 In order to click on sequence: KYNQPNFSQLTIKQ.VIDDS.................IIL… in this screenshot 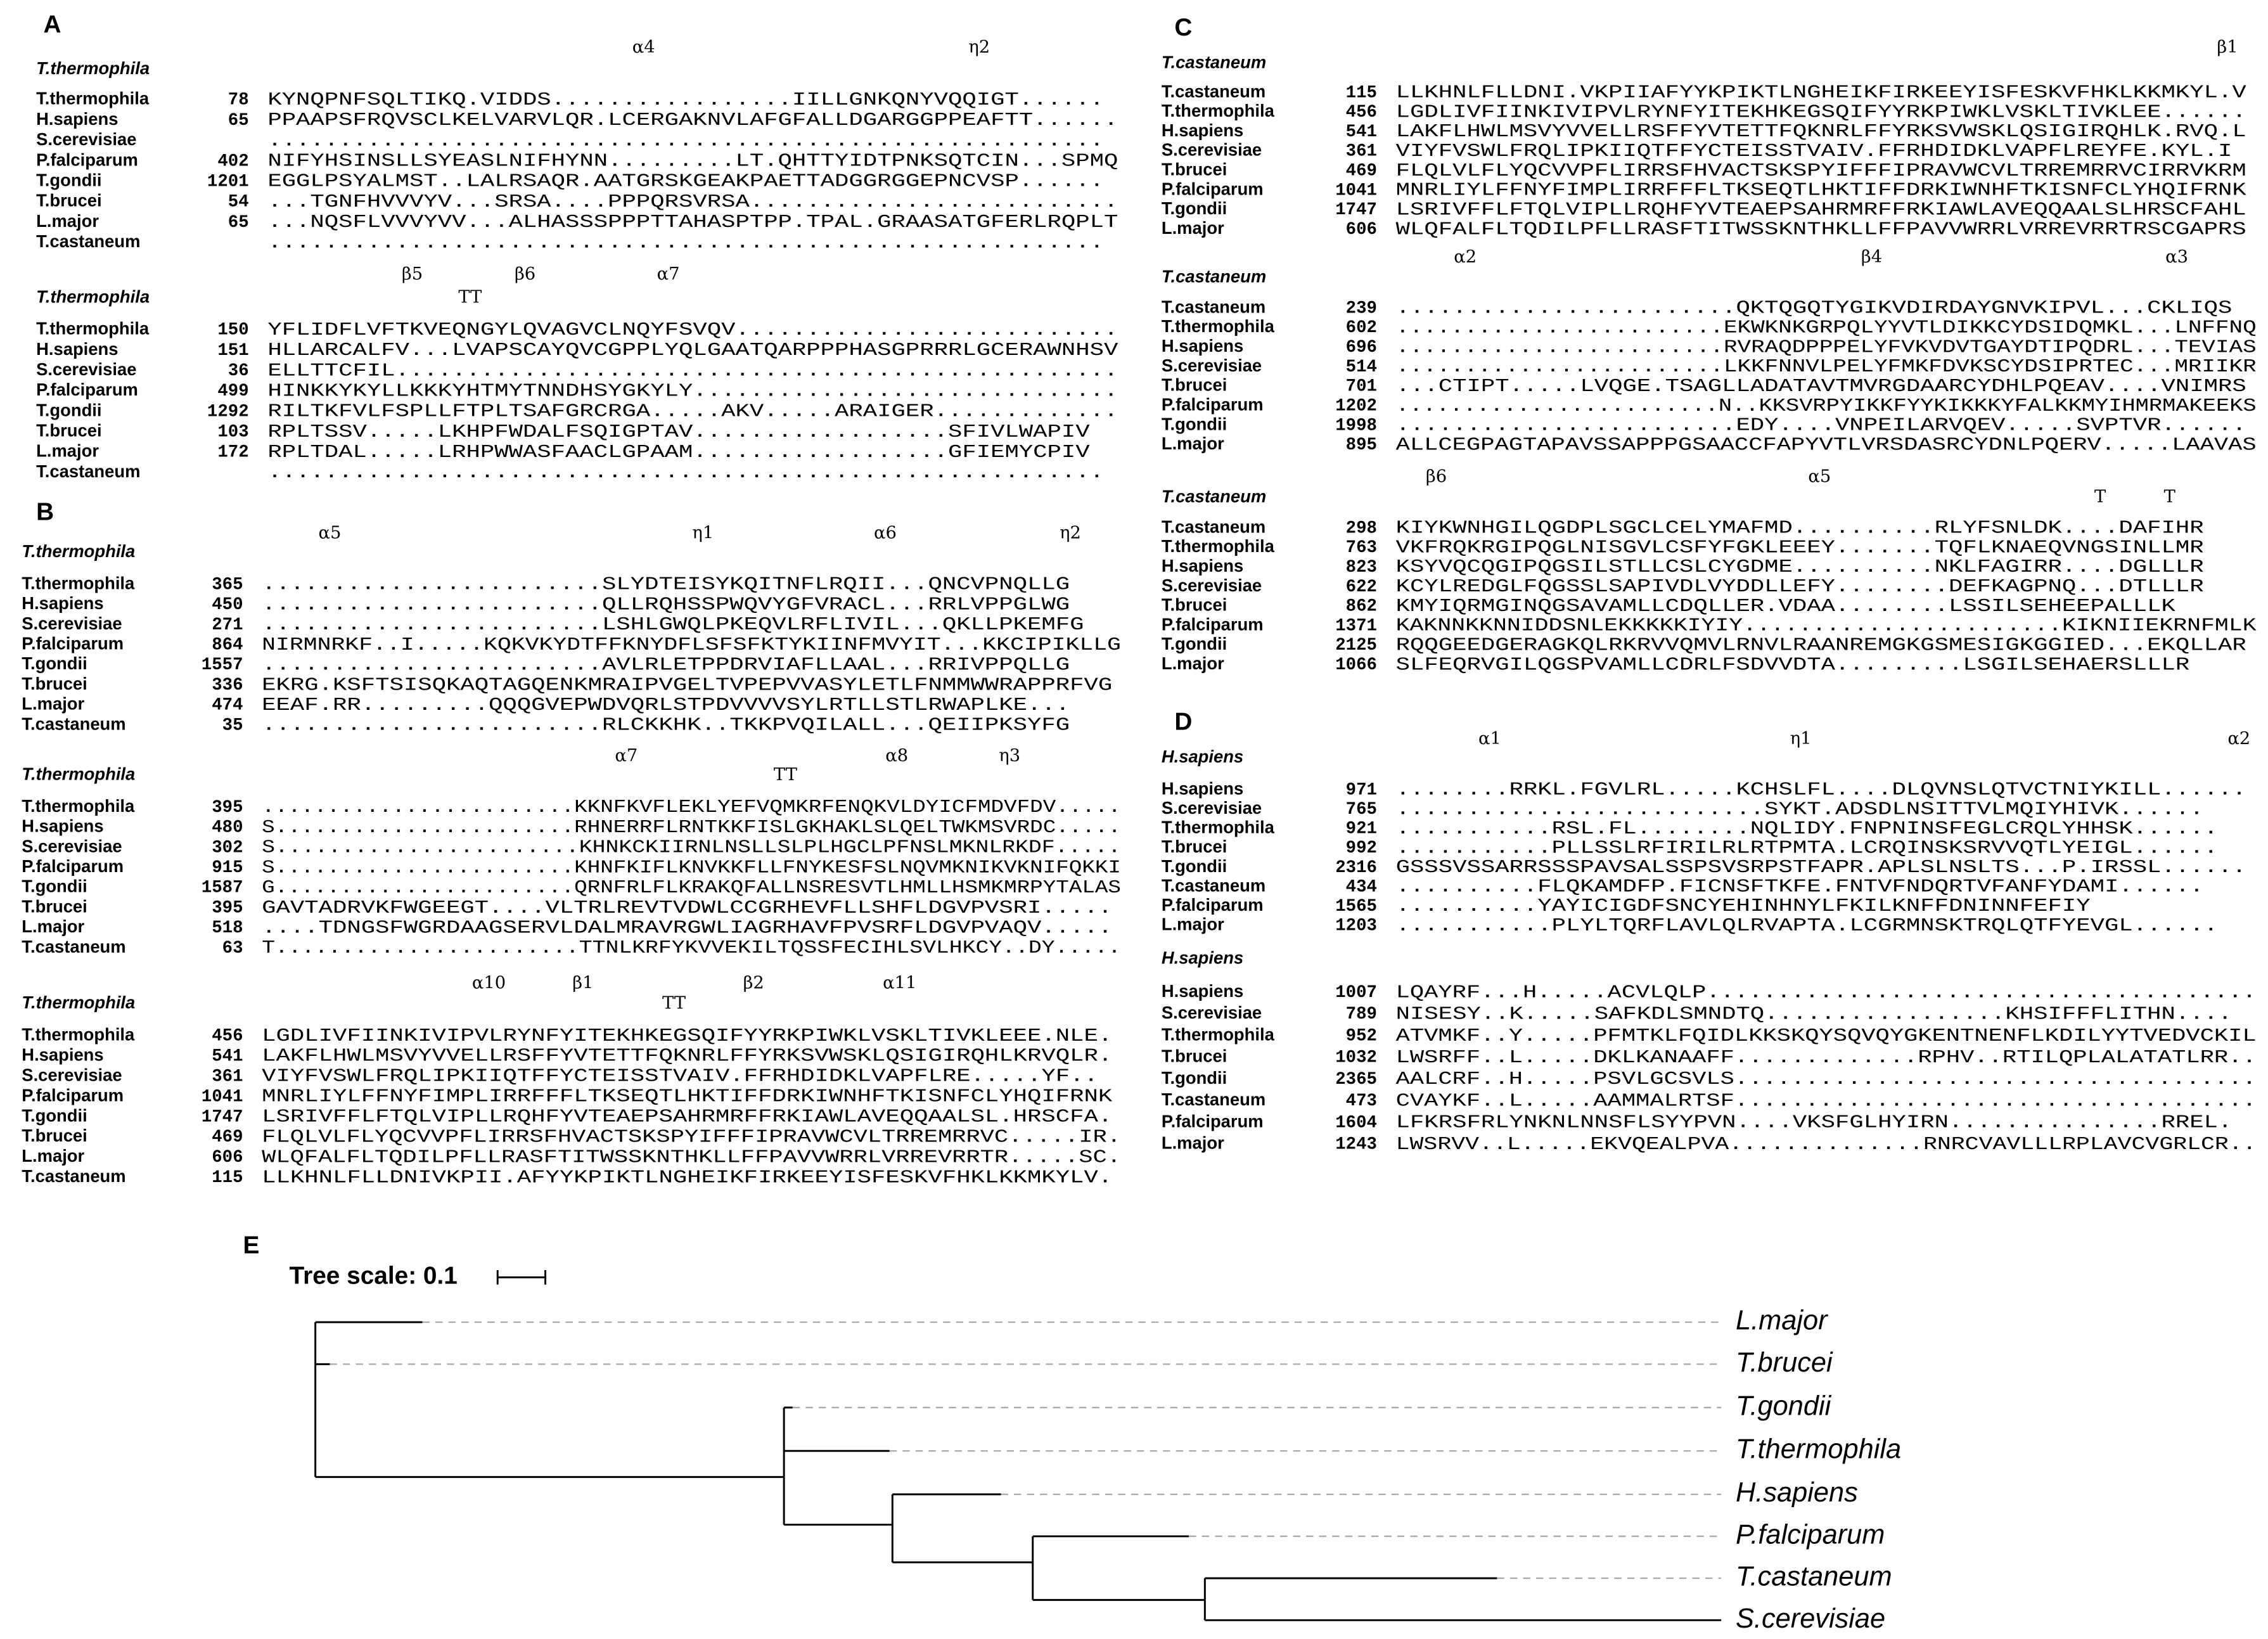, I will do `click(685, 99)`.